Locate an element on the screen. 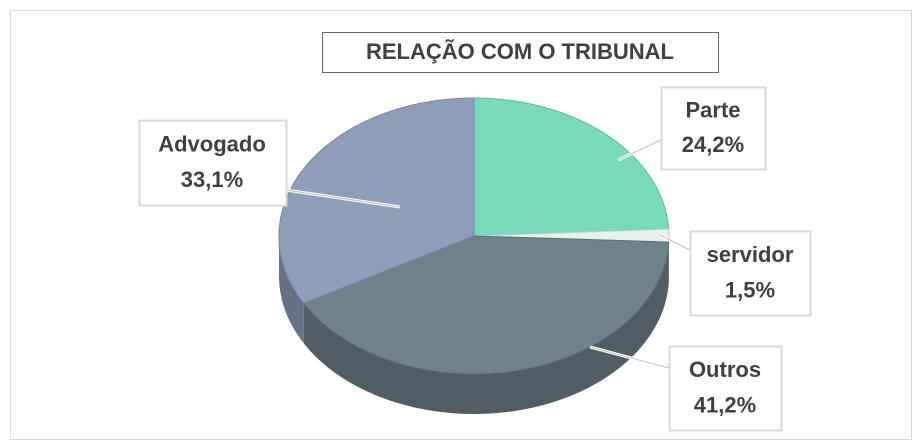 The height and width of the screenshot is (443, 922). title-box is located at coordinates (520, 52).